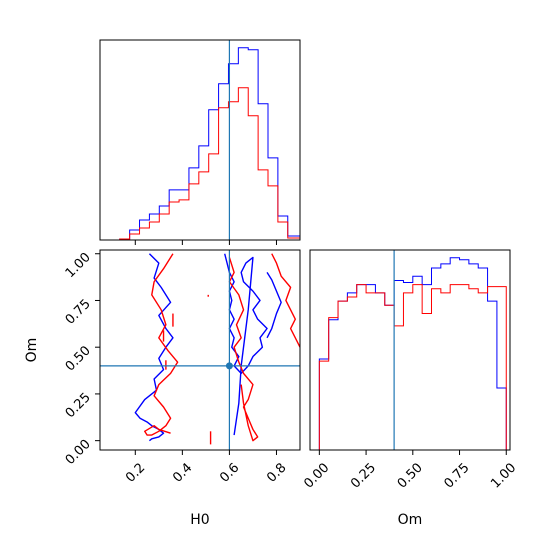 Image resolution: width=550 pixels, height=550 pixels. Describe the element at coordinates (363, 475) in the screenshot. I see `x-tick-label: 0.25` at that location.